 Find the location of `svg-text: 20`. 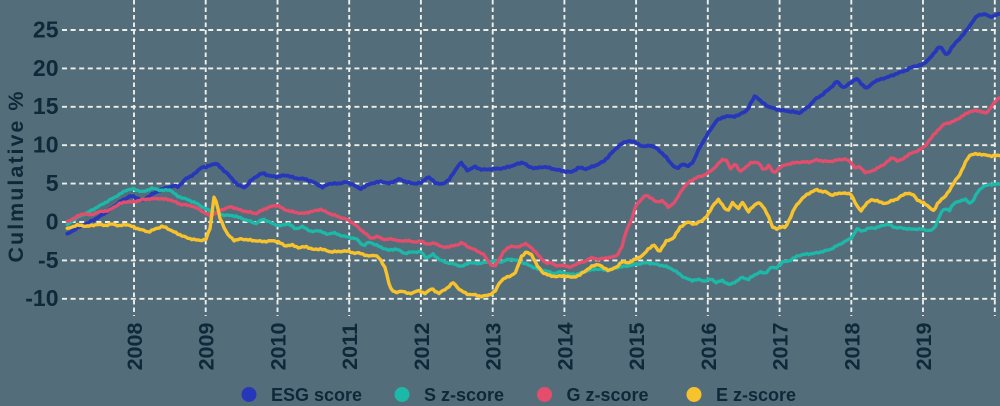

svg-text: 20 is located at coordinates (46, 68).